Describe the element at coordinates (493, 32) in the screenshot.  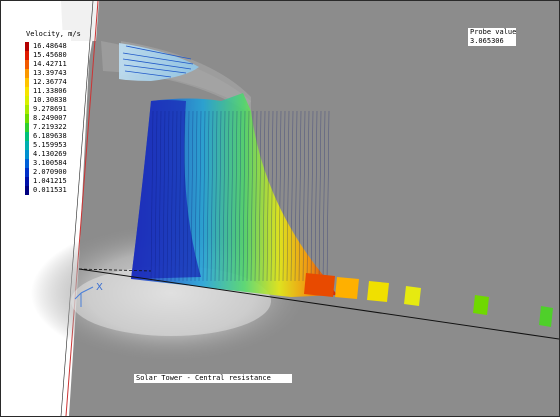
I see `probe-title: Probe value` at that location.